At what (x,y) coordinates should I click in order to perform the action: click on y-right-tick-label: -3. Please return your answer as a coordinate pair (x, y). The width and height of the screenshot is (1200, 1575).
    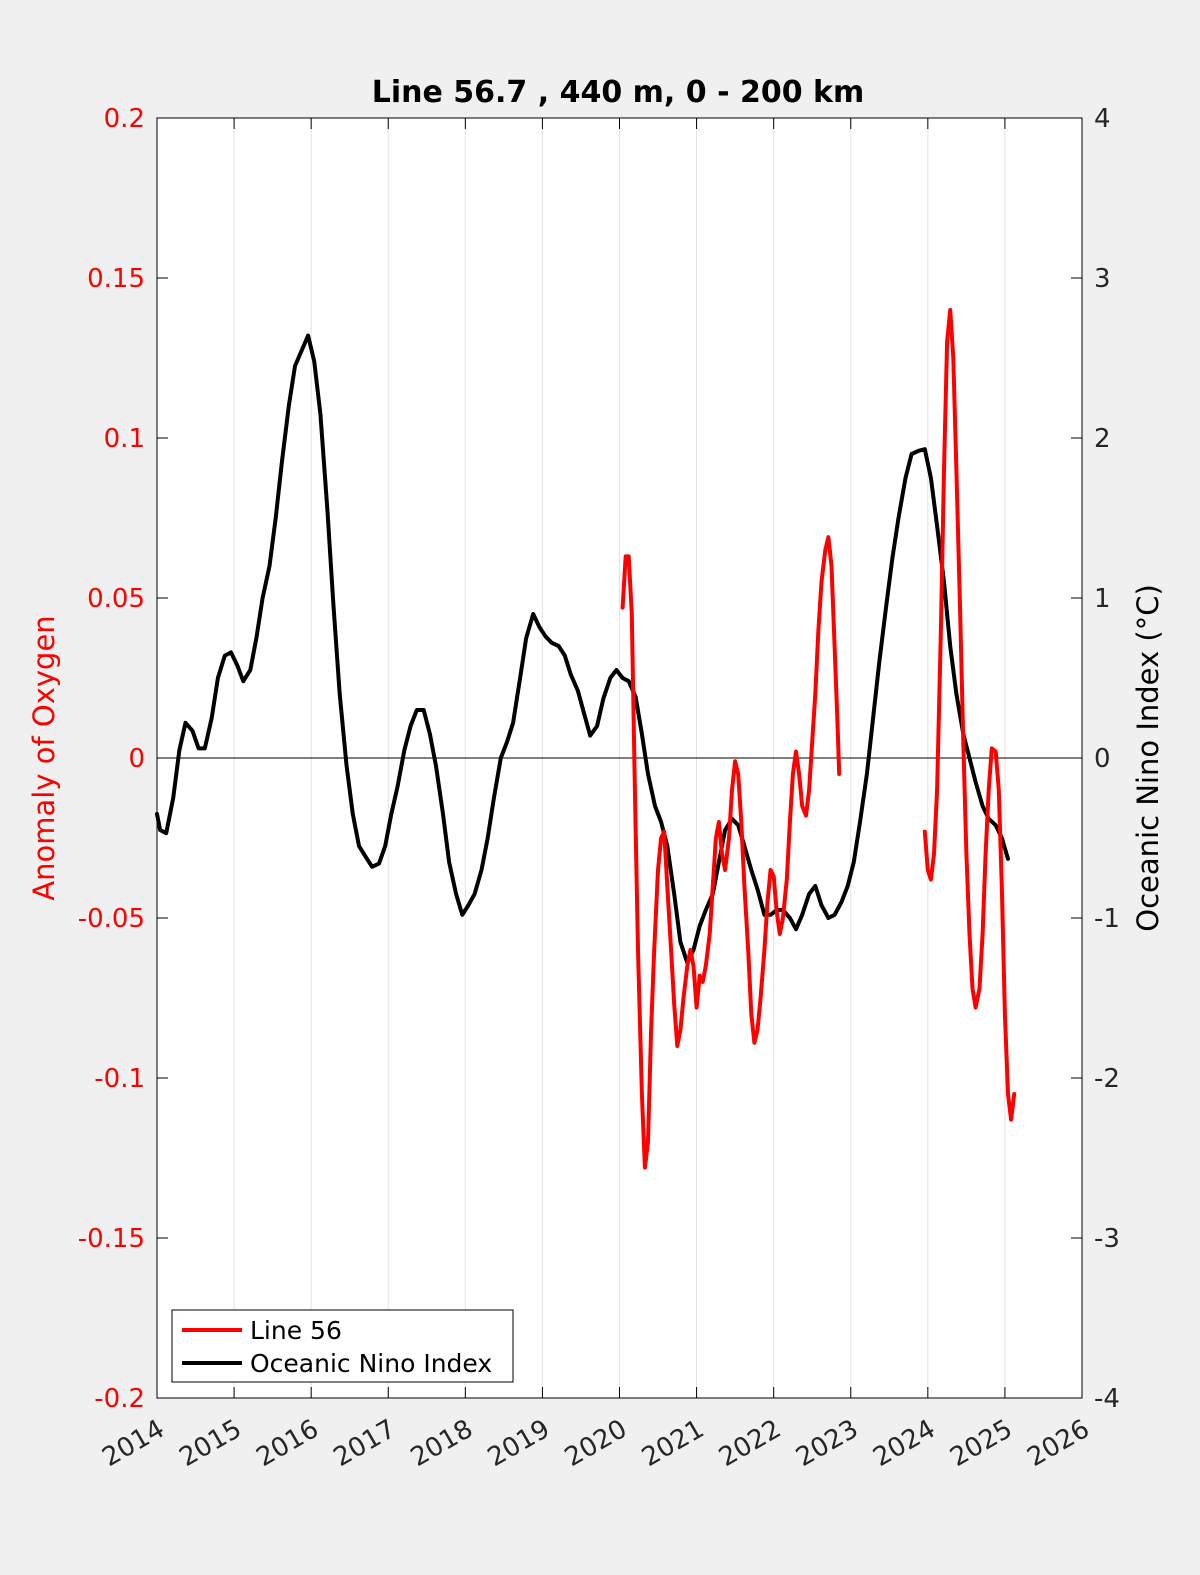
    Looking at the image, I should click on (1107, 1239).